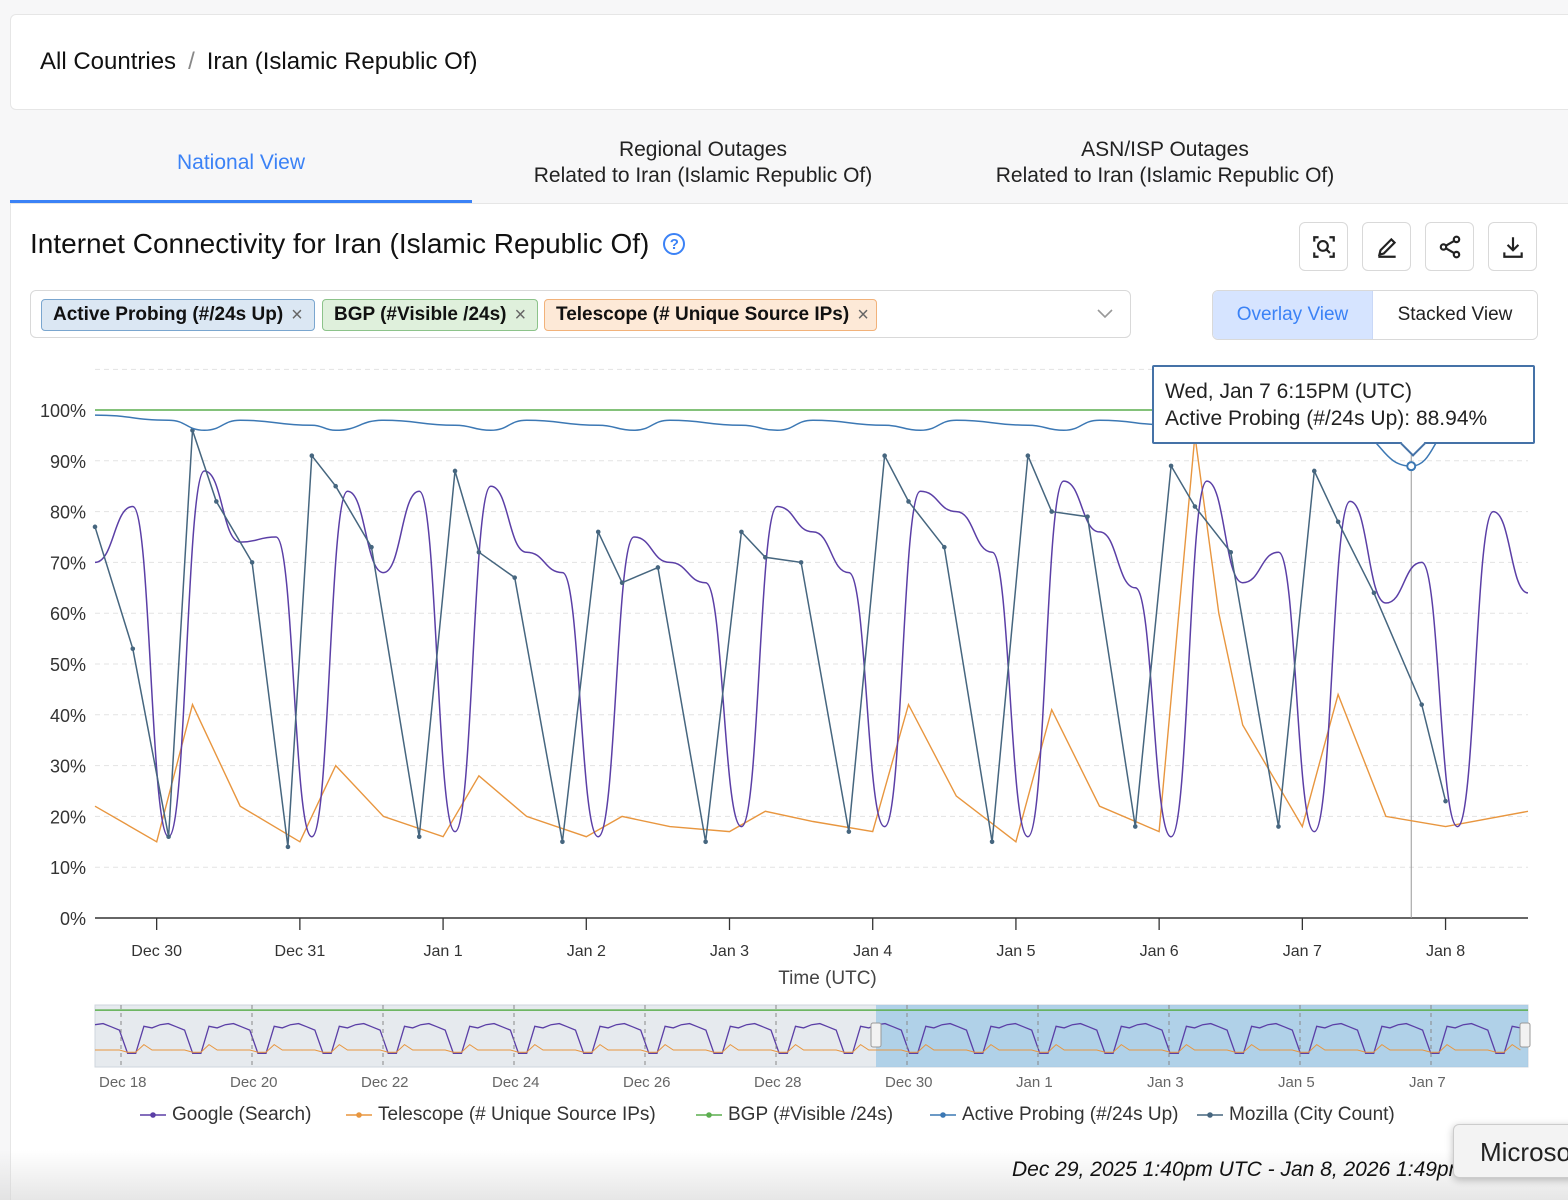 Image resolution: width=1568 pixels, height=1200 pixels. What do you see at coordinates (1165, 149) in the screenshot?
I see `tab-label: ASN/ISP Outages` at bounding box center [1165, 149].